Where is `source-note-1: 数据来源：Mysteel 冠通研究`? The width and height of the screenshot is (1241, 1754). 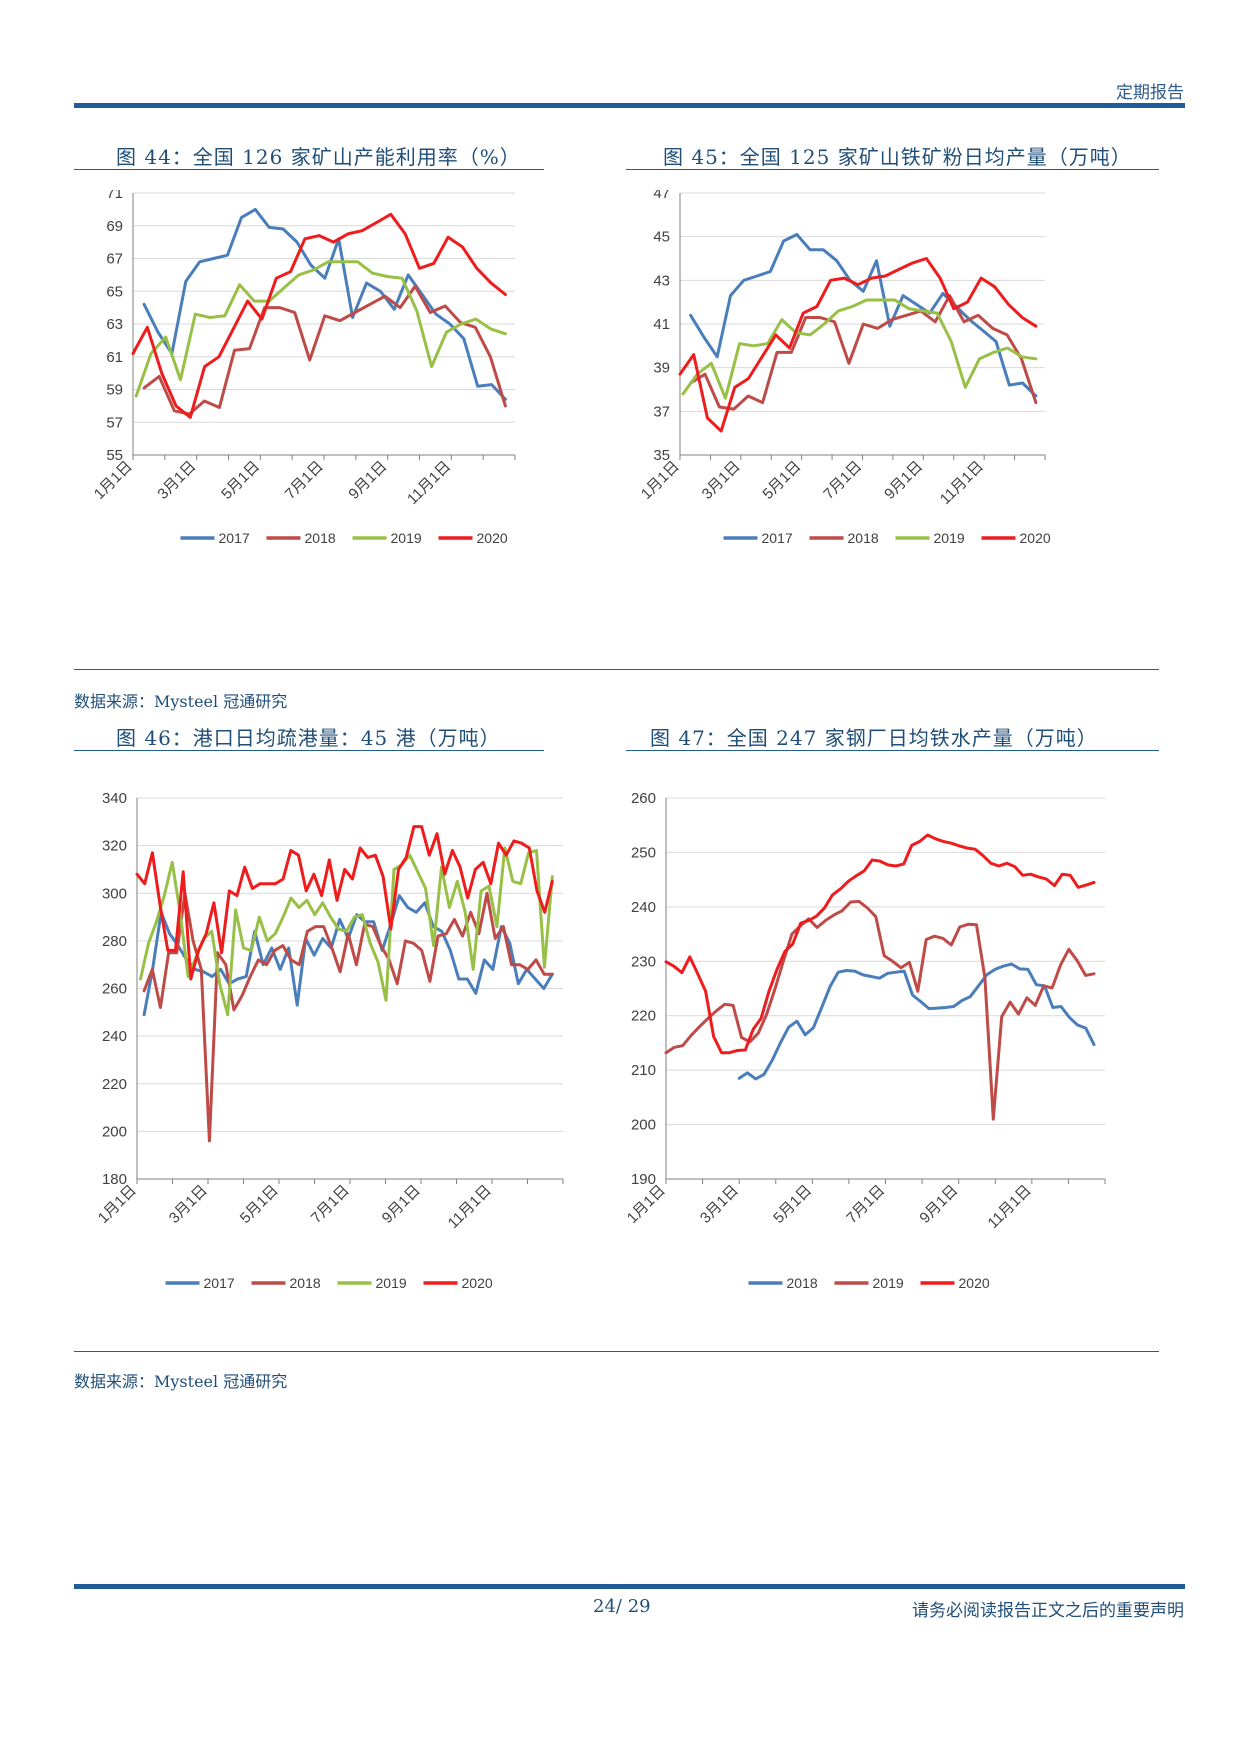 source-note-1: 数据来源：Mysteel 冠通研究 is located at coordinates (181, 701).